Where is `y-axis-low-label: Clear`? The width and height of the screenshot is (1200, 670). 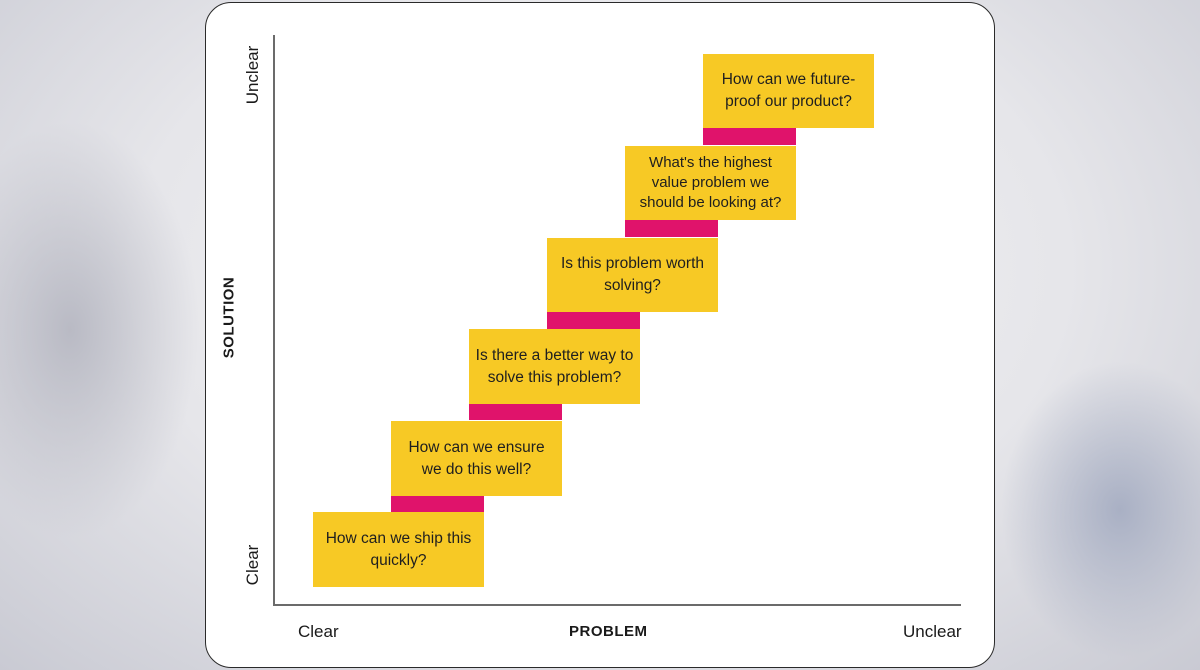 y-axis-low-label: Clear is located at coordinates (252, 565).